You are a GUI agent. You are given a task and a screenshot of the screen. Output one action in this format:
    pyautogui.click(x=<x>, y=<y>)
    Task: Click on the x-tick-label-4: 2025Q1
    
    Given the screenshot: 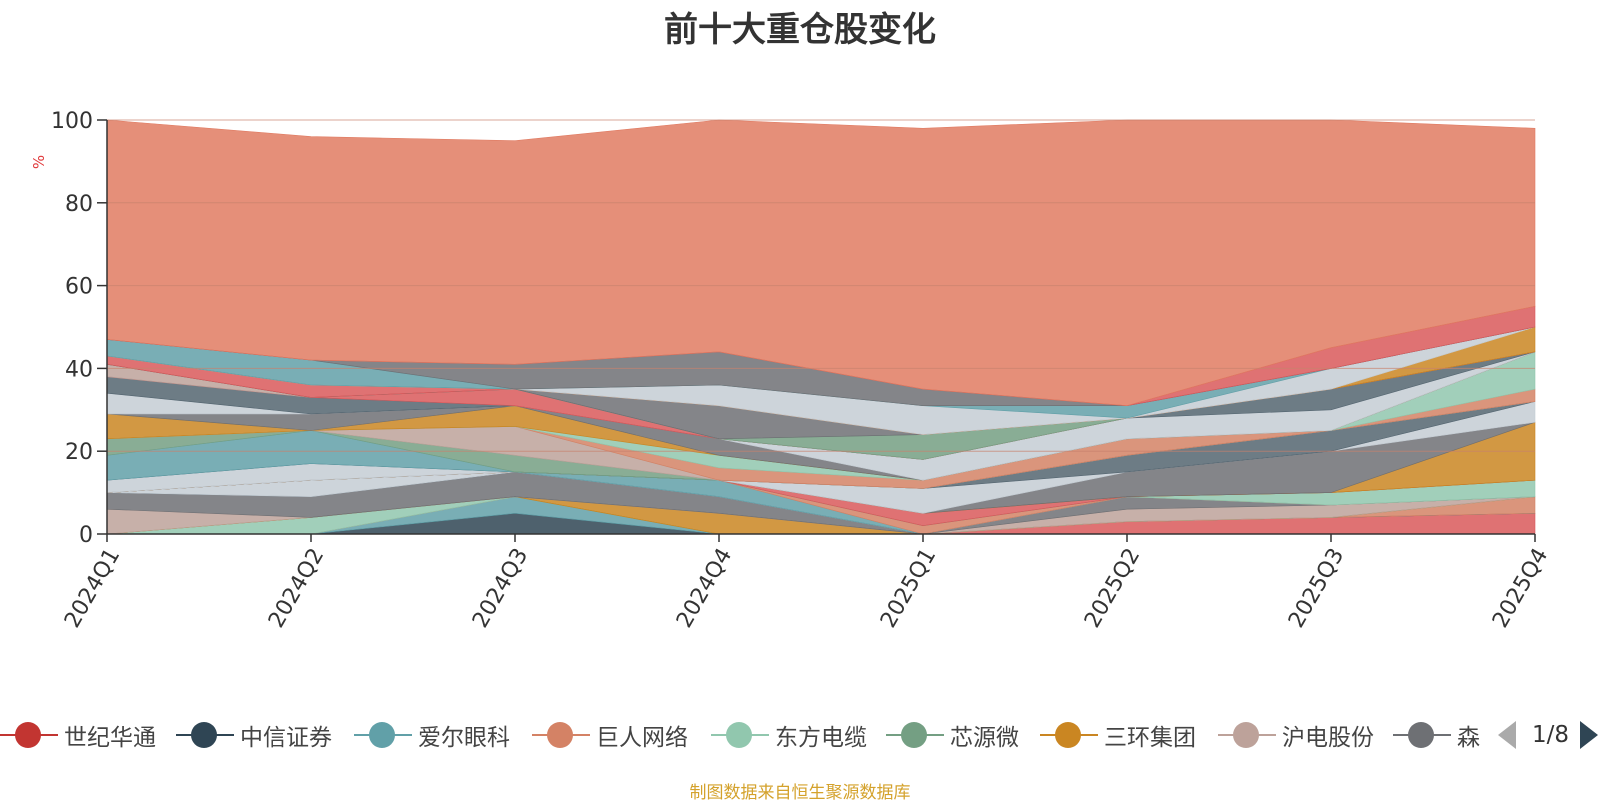 What is the action you would take?
    pyautogui.click(x=908, y=588)
    